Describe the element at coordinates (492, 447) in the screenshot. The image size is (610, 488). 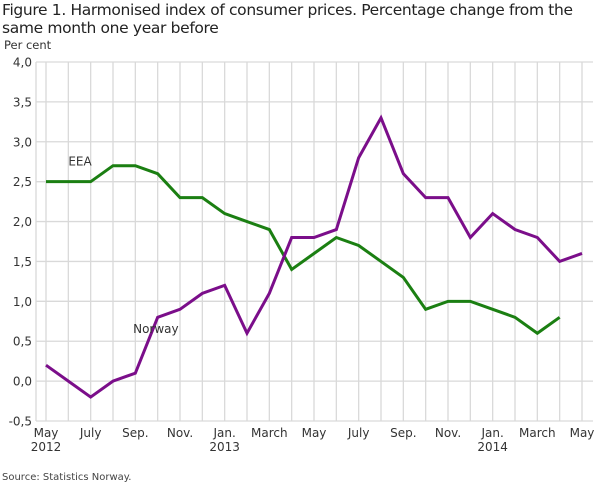
I see `x-tick-year-label: 2014` at that location.